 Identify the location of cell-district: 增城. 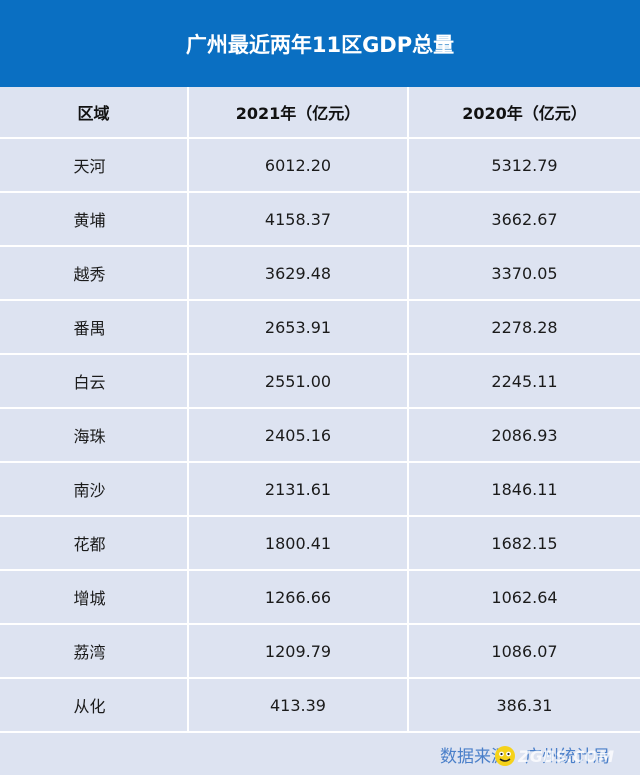
(93, 597).